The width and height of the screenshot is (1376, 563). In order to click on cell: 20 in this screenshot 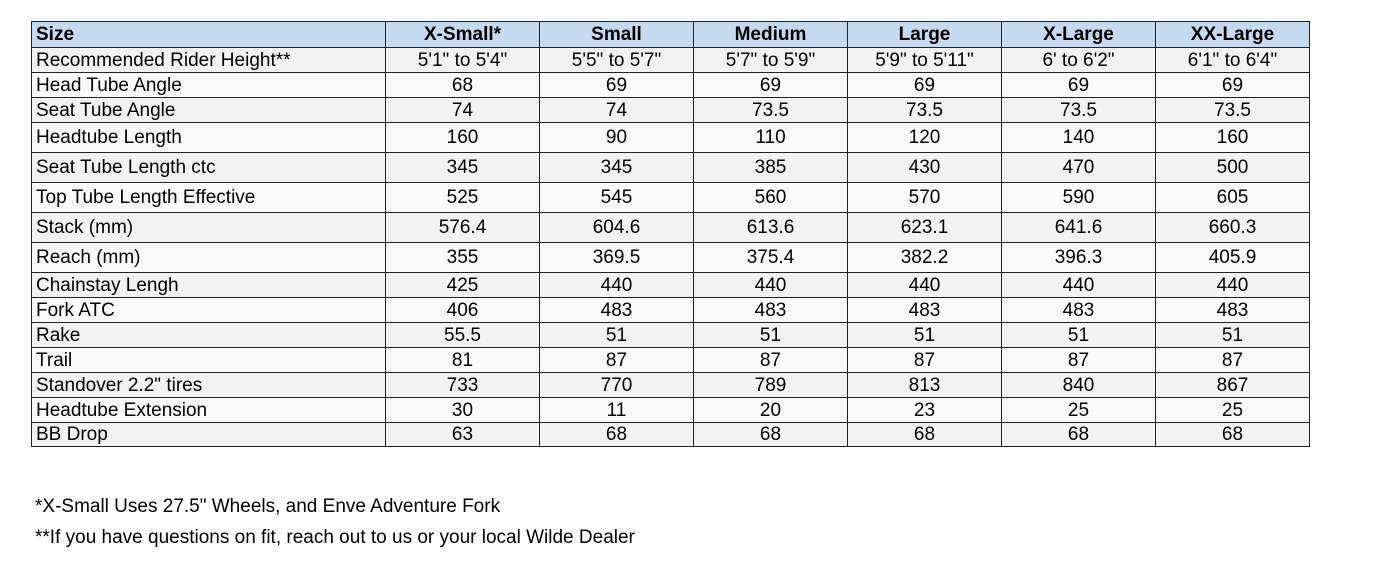, I will do `click(770, 410)`.